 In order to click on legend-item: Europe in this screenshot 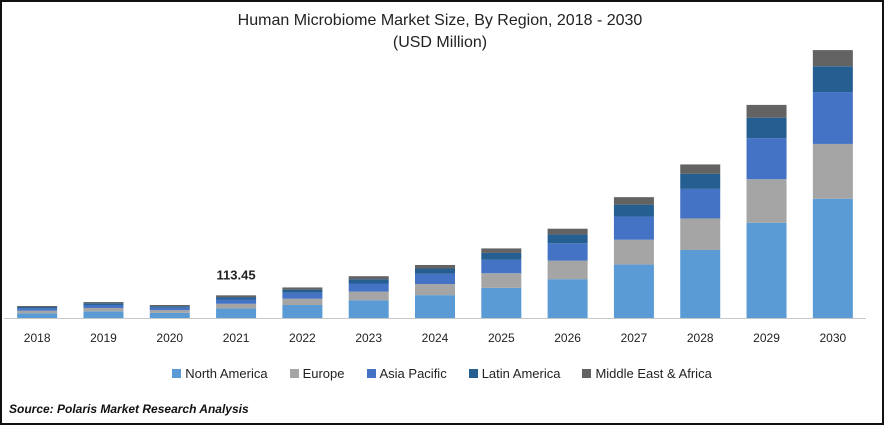, I will do `click(317, 373)`.